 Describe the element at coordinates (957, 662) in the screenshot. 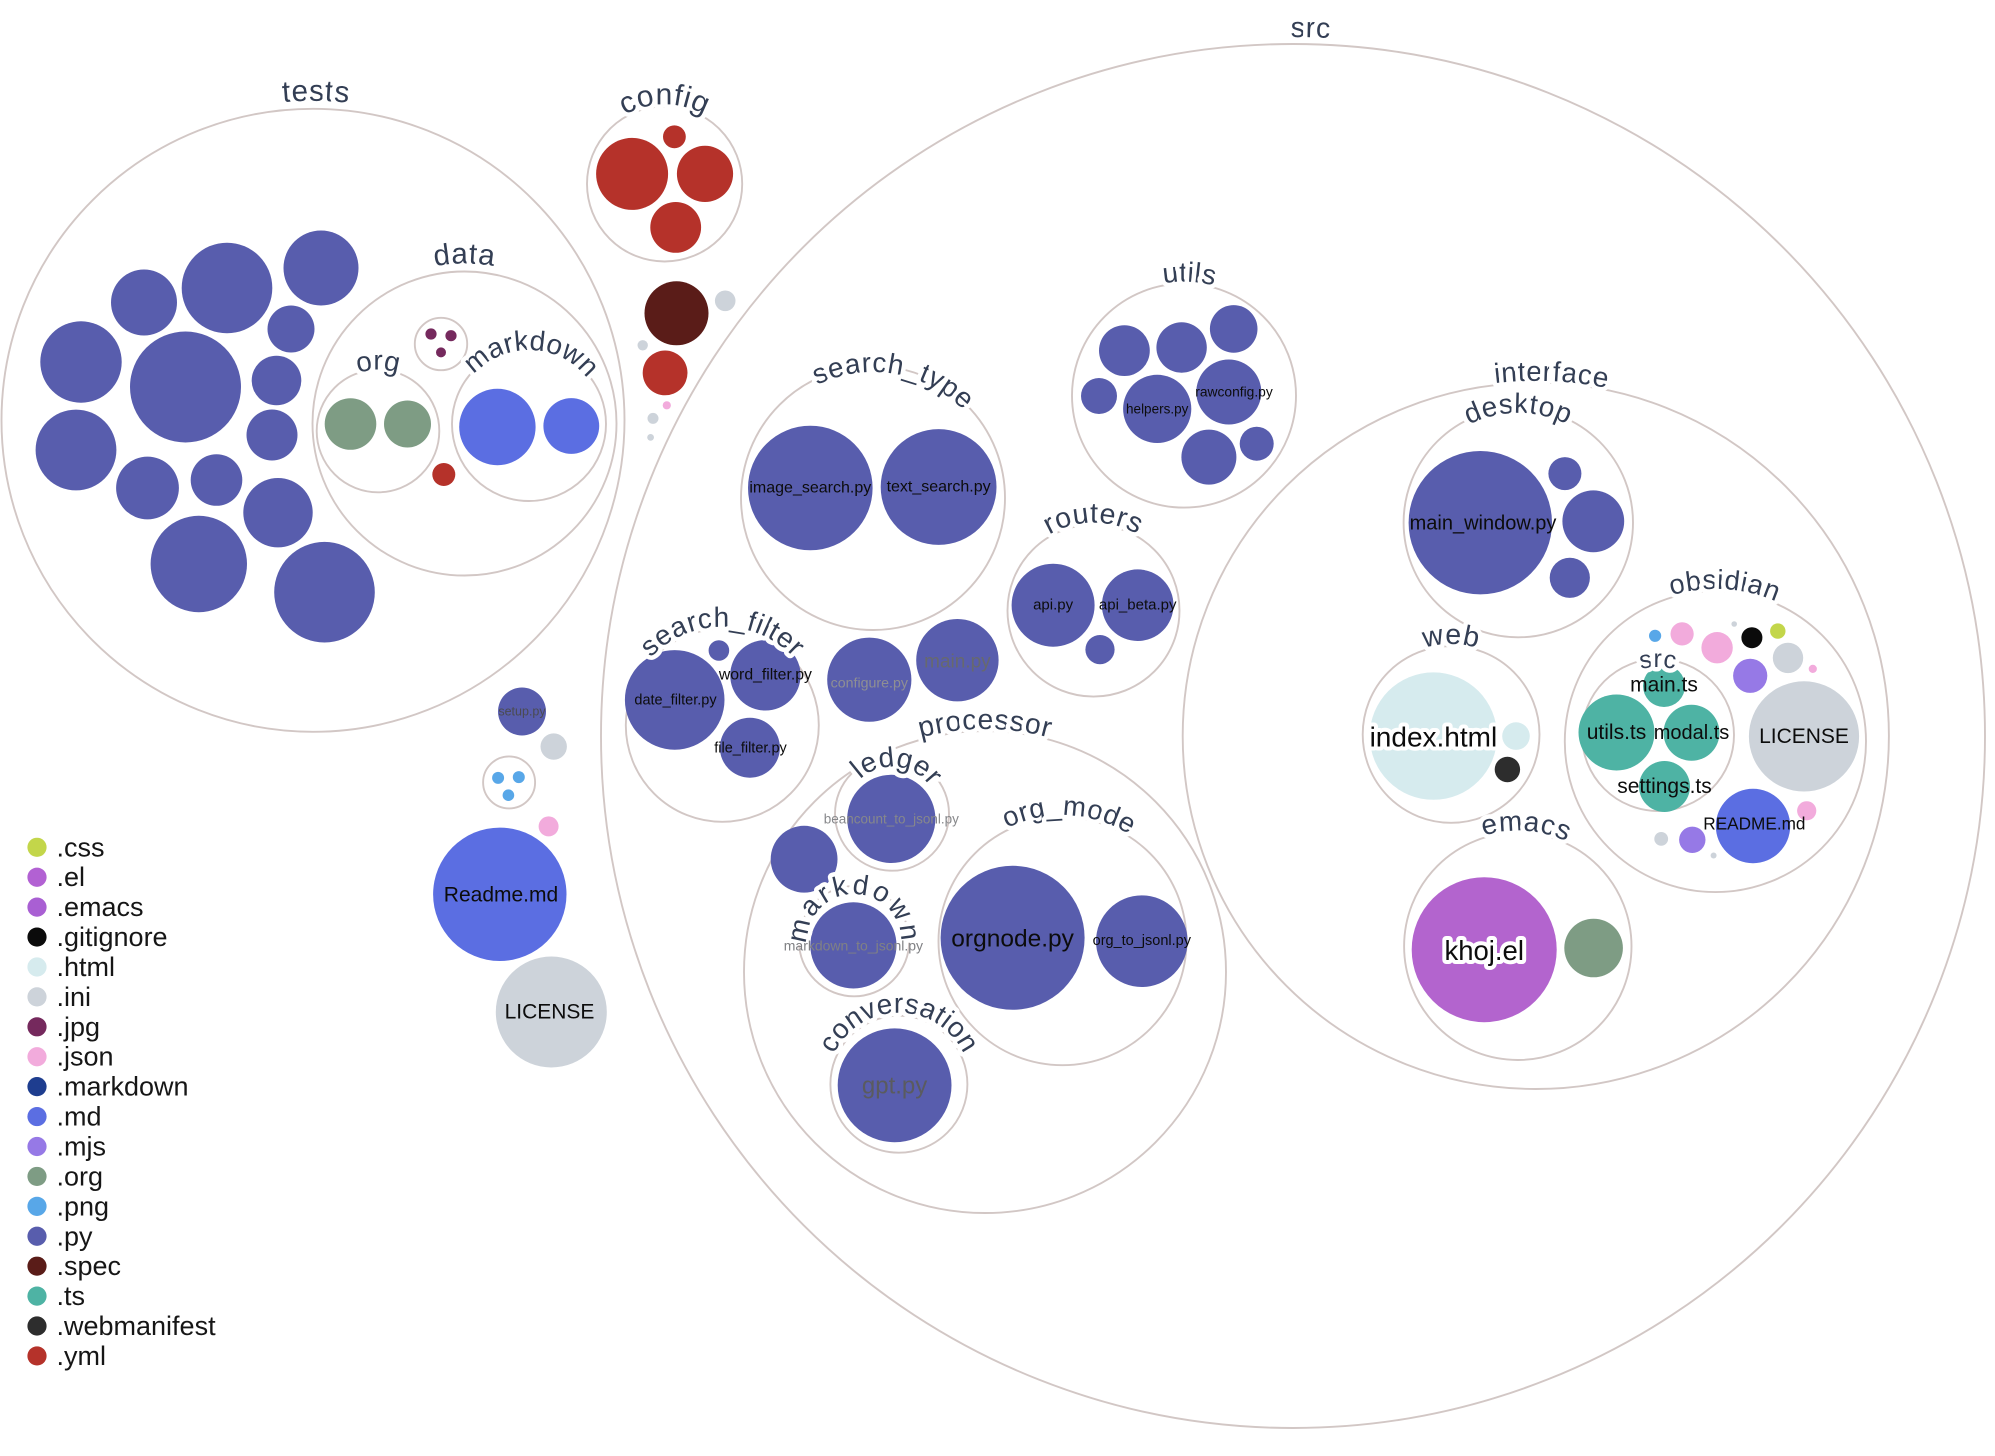

I see `svg-text: main.py` at that location.